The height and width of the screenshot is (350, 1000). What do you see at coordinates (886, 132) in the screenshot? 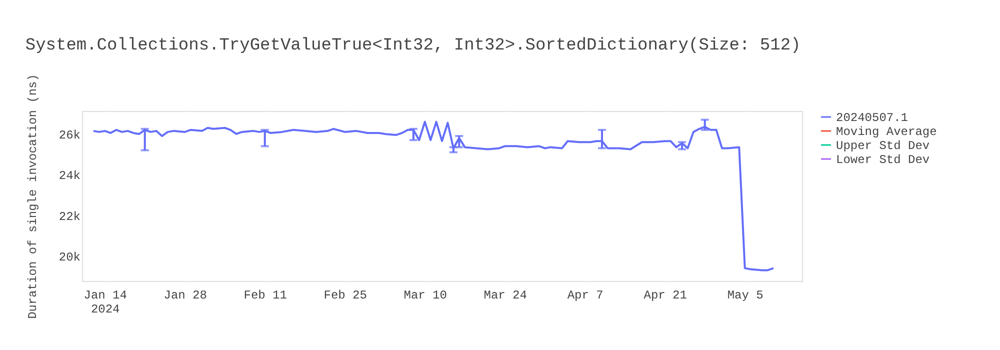
I see `legend-label: Moving Average` at bounding box center [886, 132].